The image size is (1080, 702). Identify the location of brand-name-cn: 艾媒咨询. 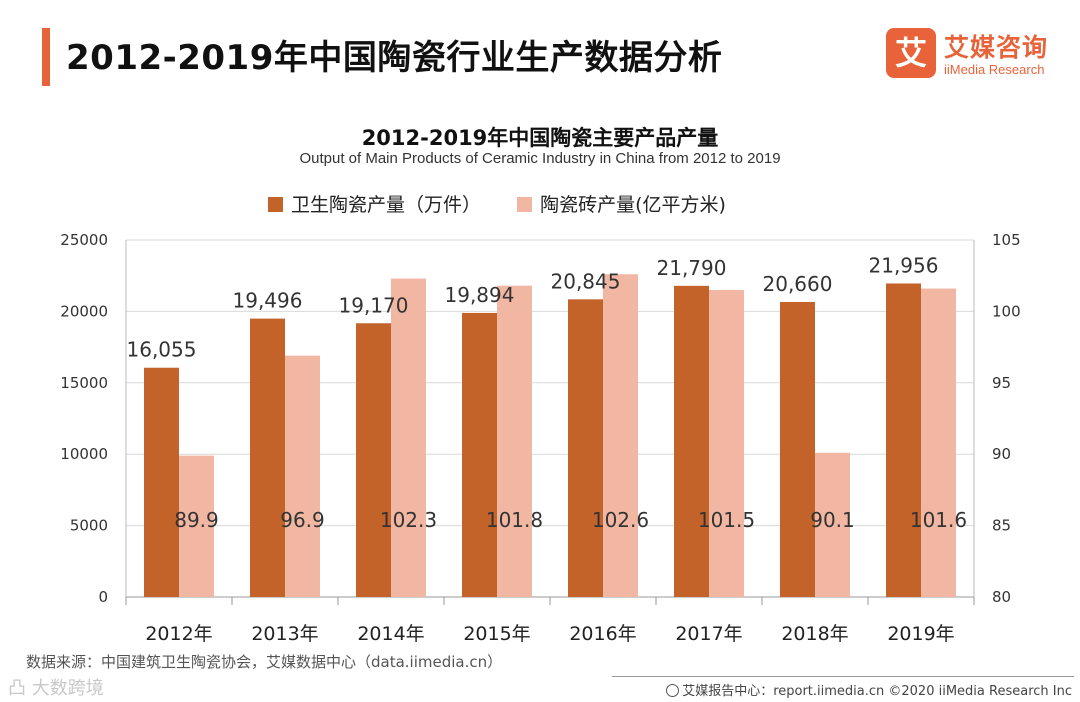
(996, 47).